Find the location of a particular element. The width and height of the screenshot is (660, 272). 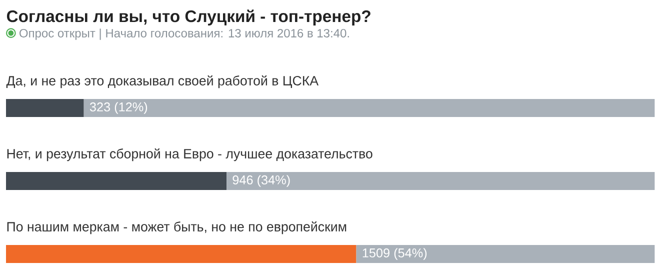

y-tick-label: По нашим меркам - может быть, но не по европейским is located at coordinates (176, 227).